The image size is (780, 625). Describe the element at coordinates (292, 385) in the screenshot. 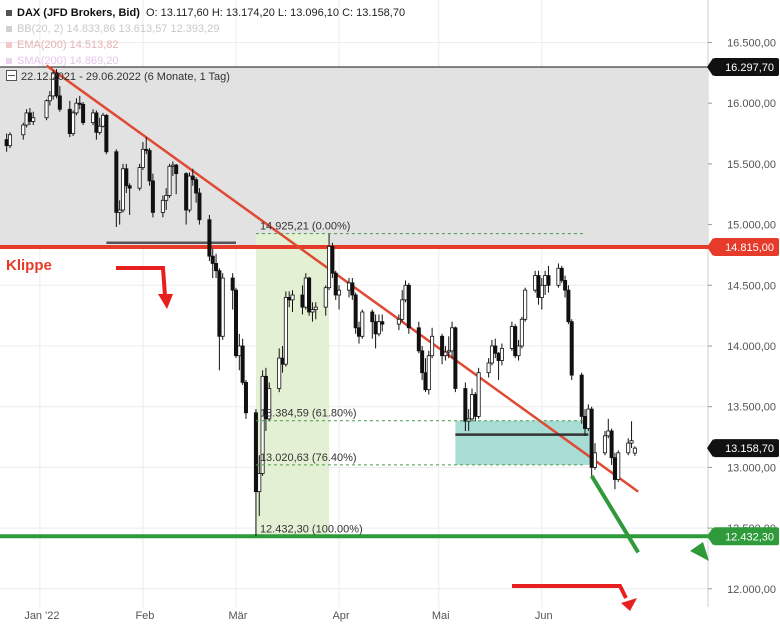

I see `fibonacci-zone` at that location.